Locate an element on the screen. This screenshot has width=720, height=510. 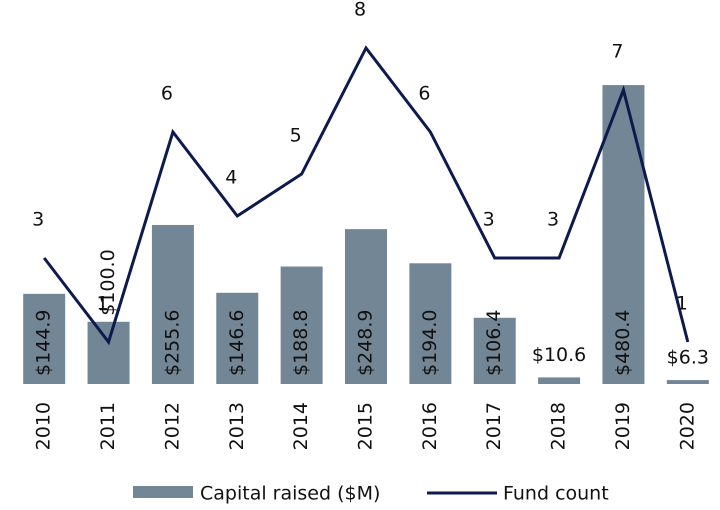
bar-value-label: $6.3 is located at coordinates (688, 358).